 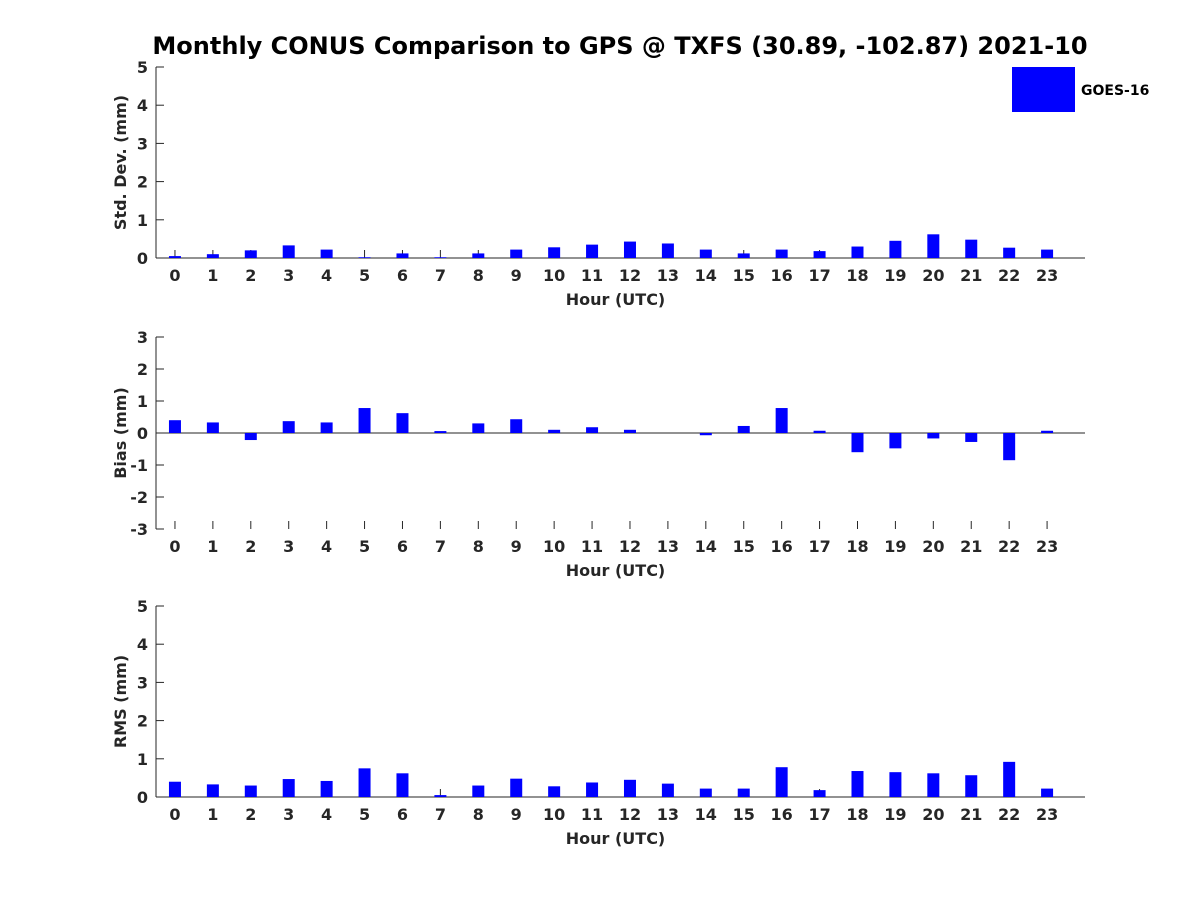 I want to click on y-tick-label: 4, so click(x=142, y=105).